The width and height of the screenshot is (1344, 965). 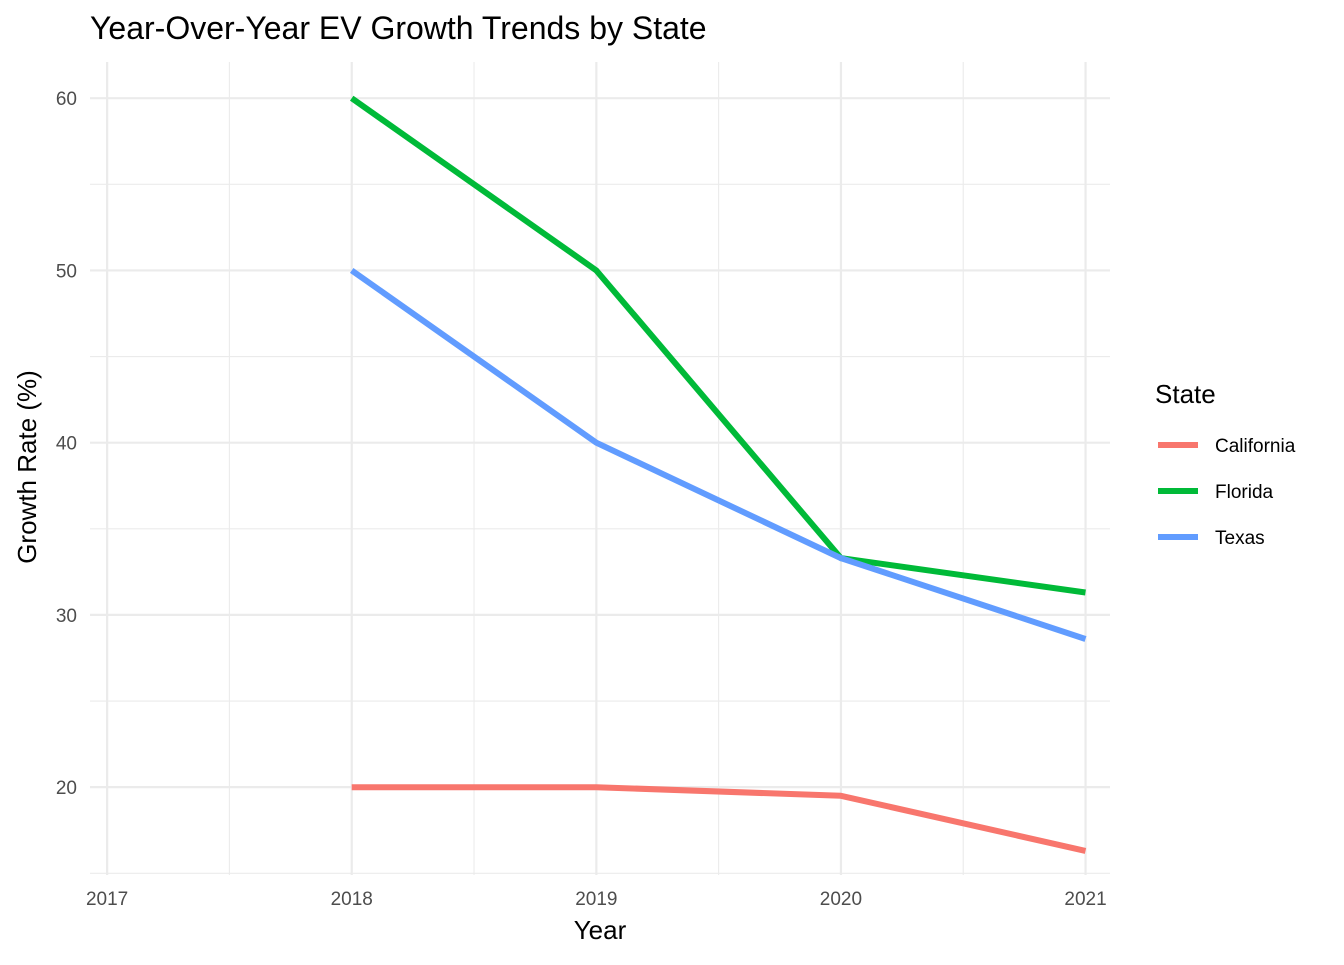 What do you see at coordinates (841, 899) in the screenshot?
I see `x-tick-label: 2020` at bounding box center [841, 899].